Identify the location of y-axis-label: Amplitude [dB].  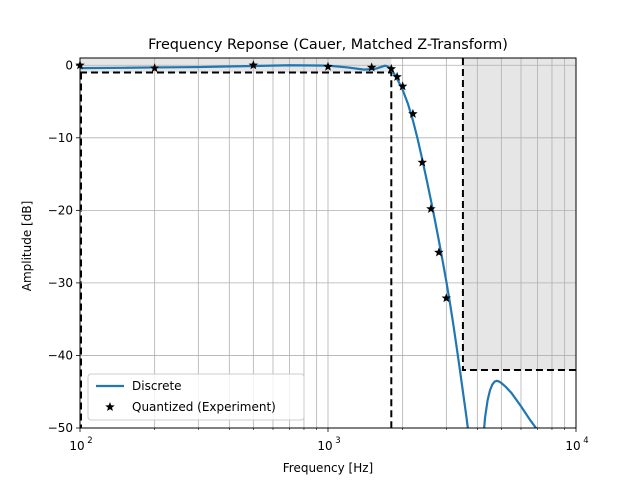
(27, 246).